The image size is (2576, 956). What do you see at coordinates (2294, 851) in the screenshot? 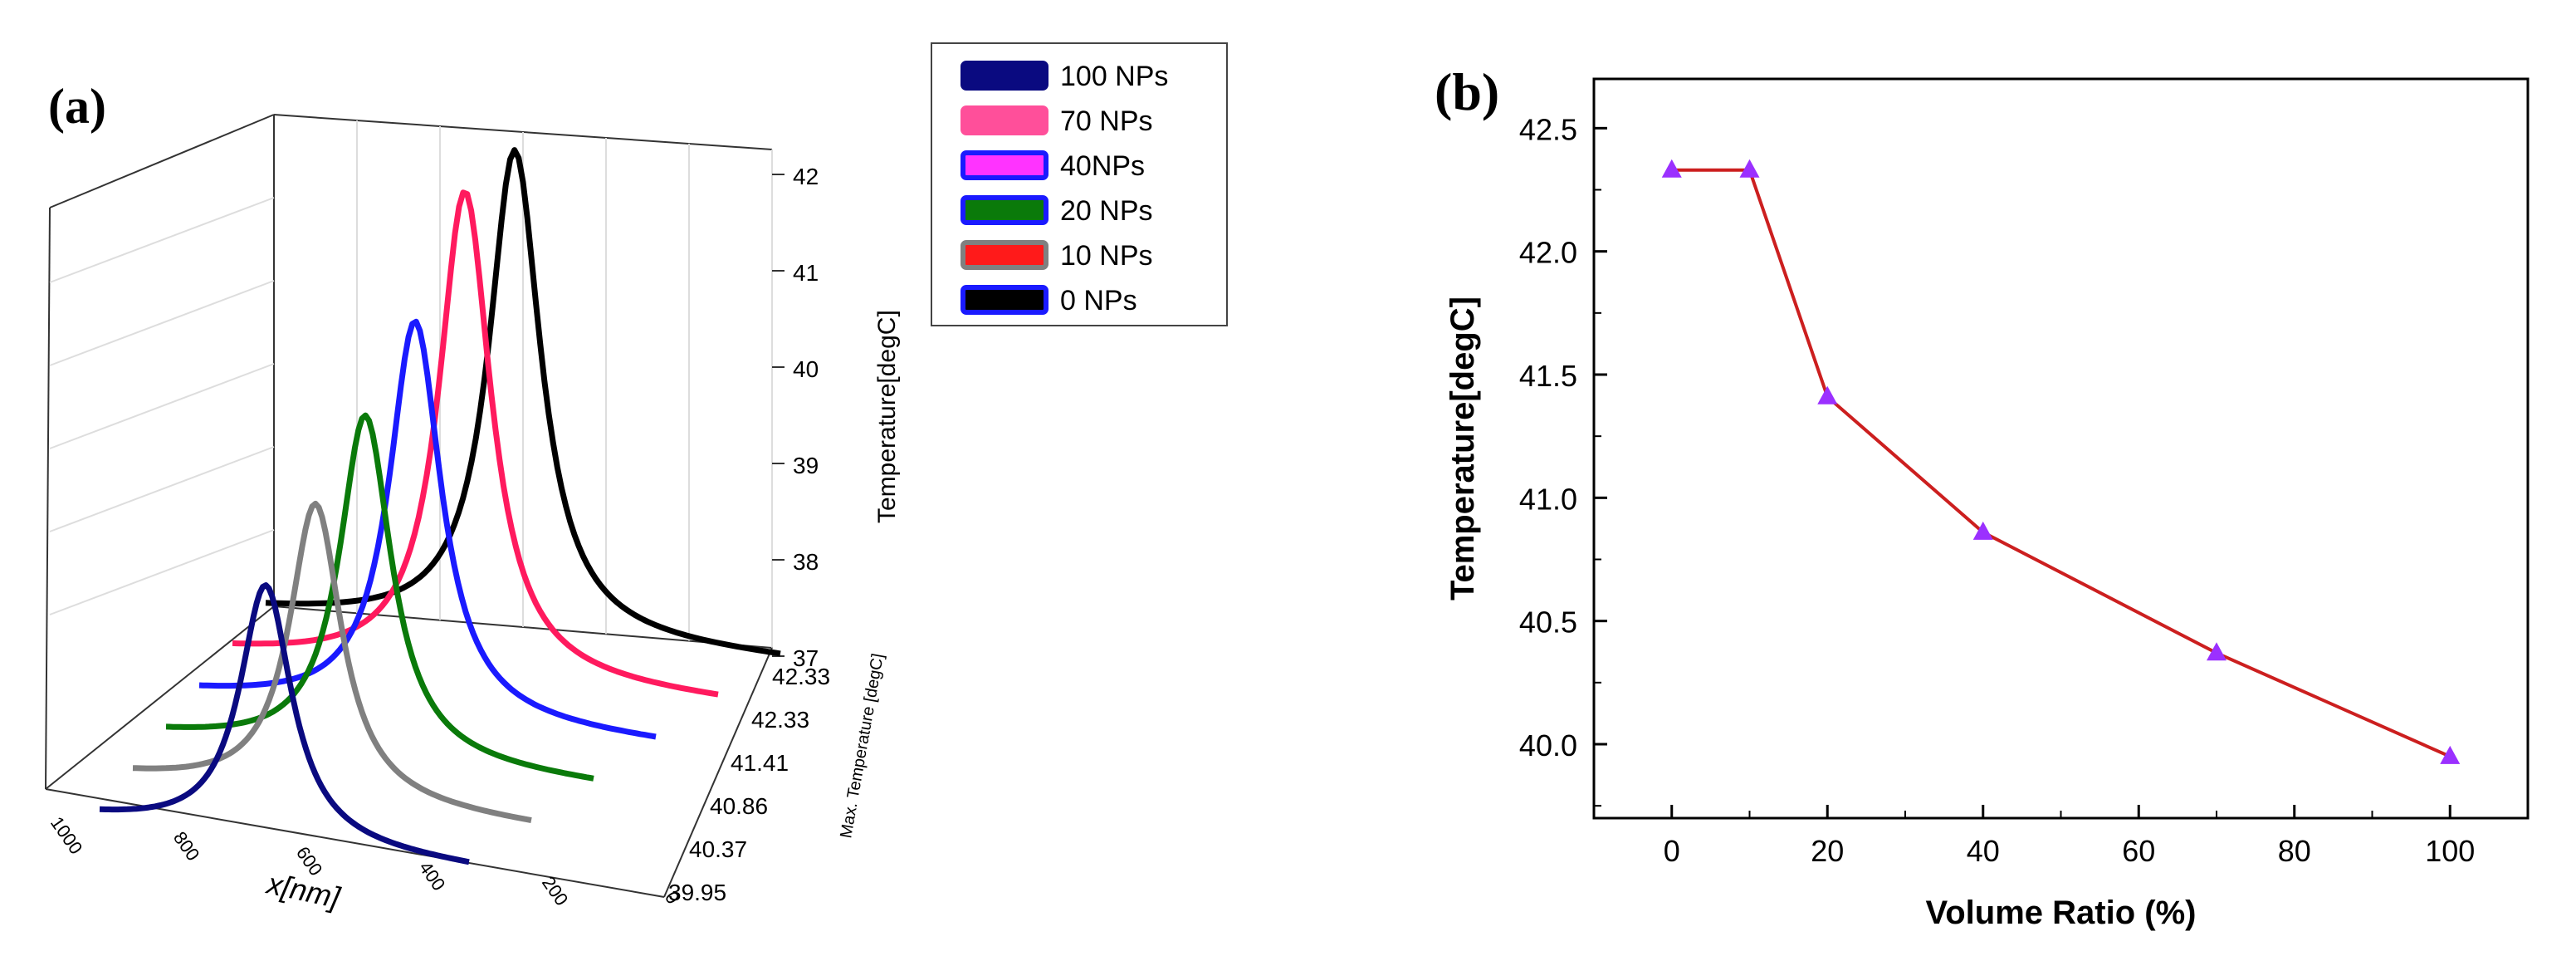
I see `x-tick-label: 80` at bounding box center [2294, 851].